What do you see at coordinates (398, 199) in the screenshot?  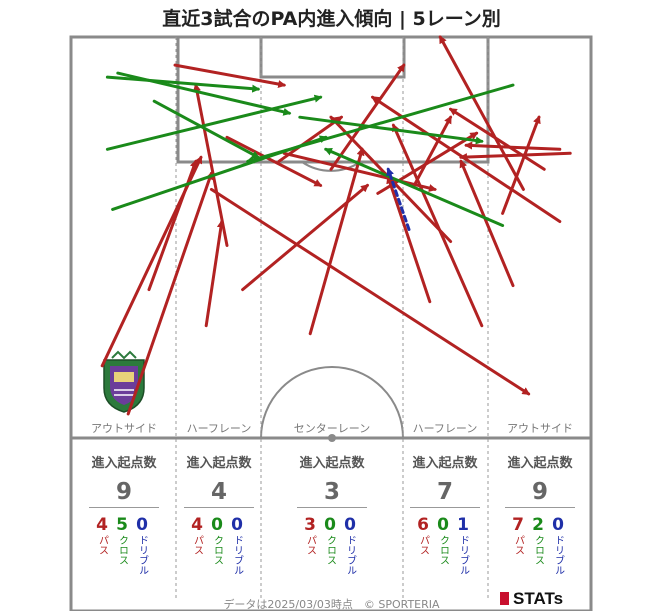 I see `dribble-arrow` at bounding box center [398, 199].